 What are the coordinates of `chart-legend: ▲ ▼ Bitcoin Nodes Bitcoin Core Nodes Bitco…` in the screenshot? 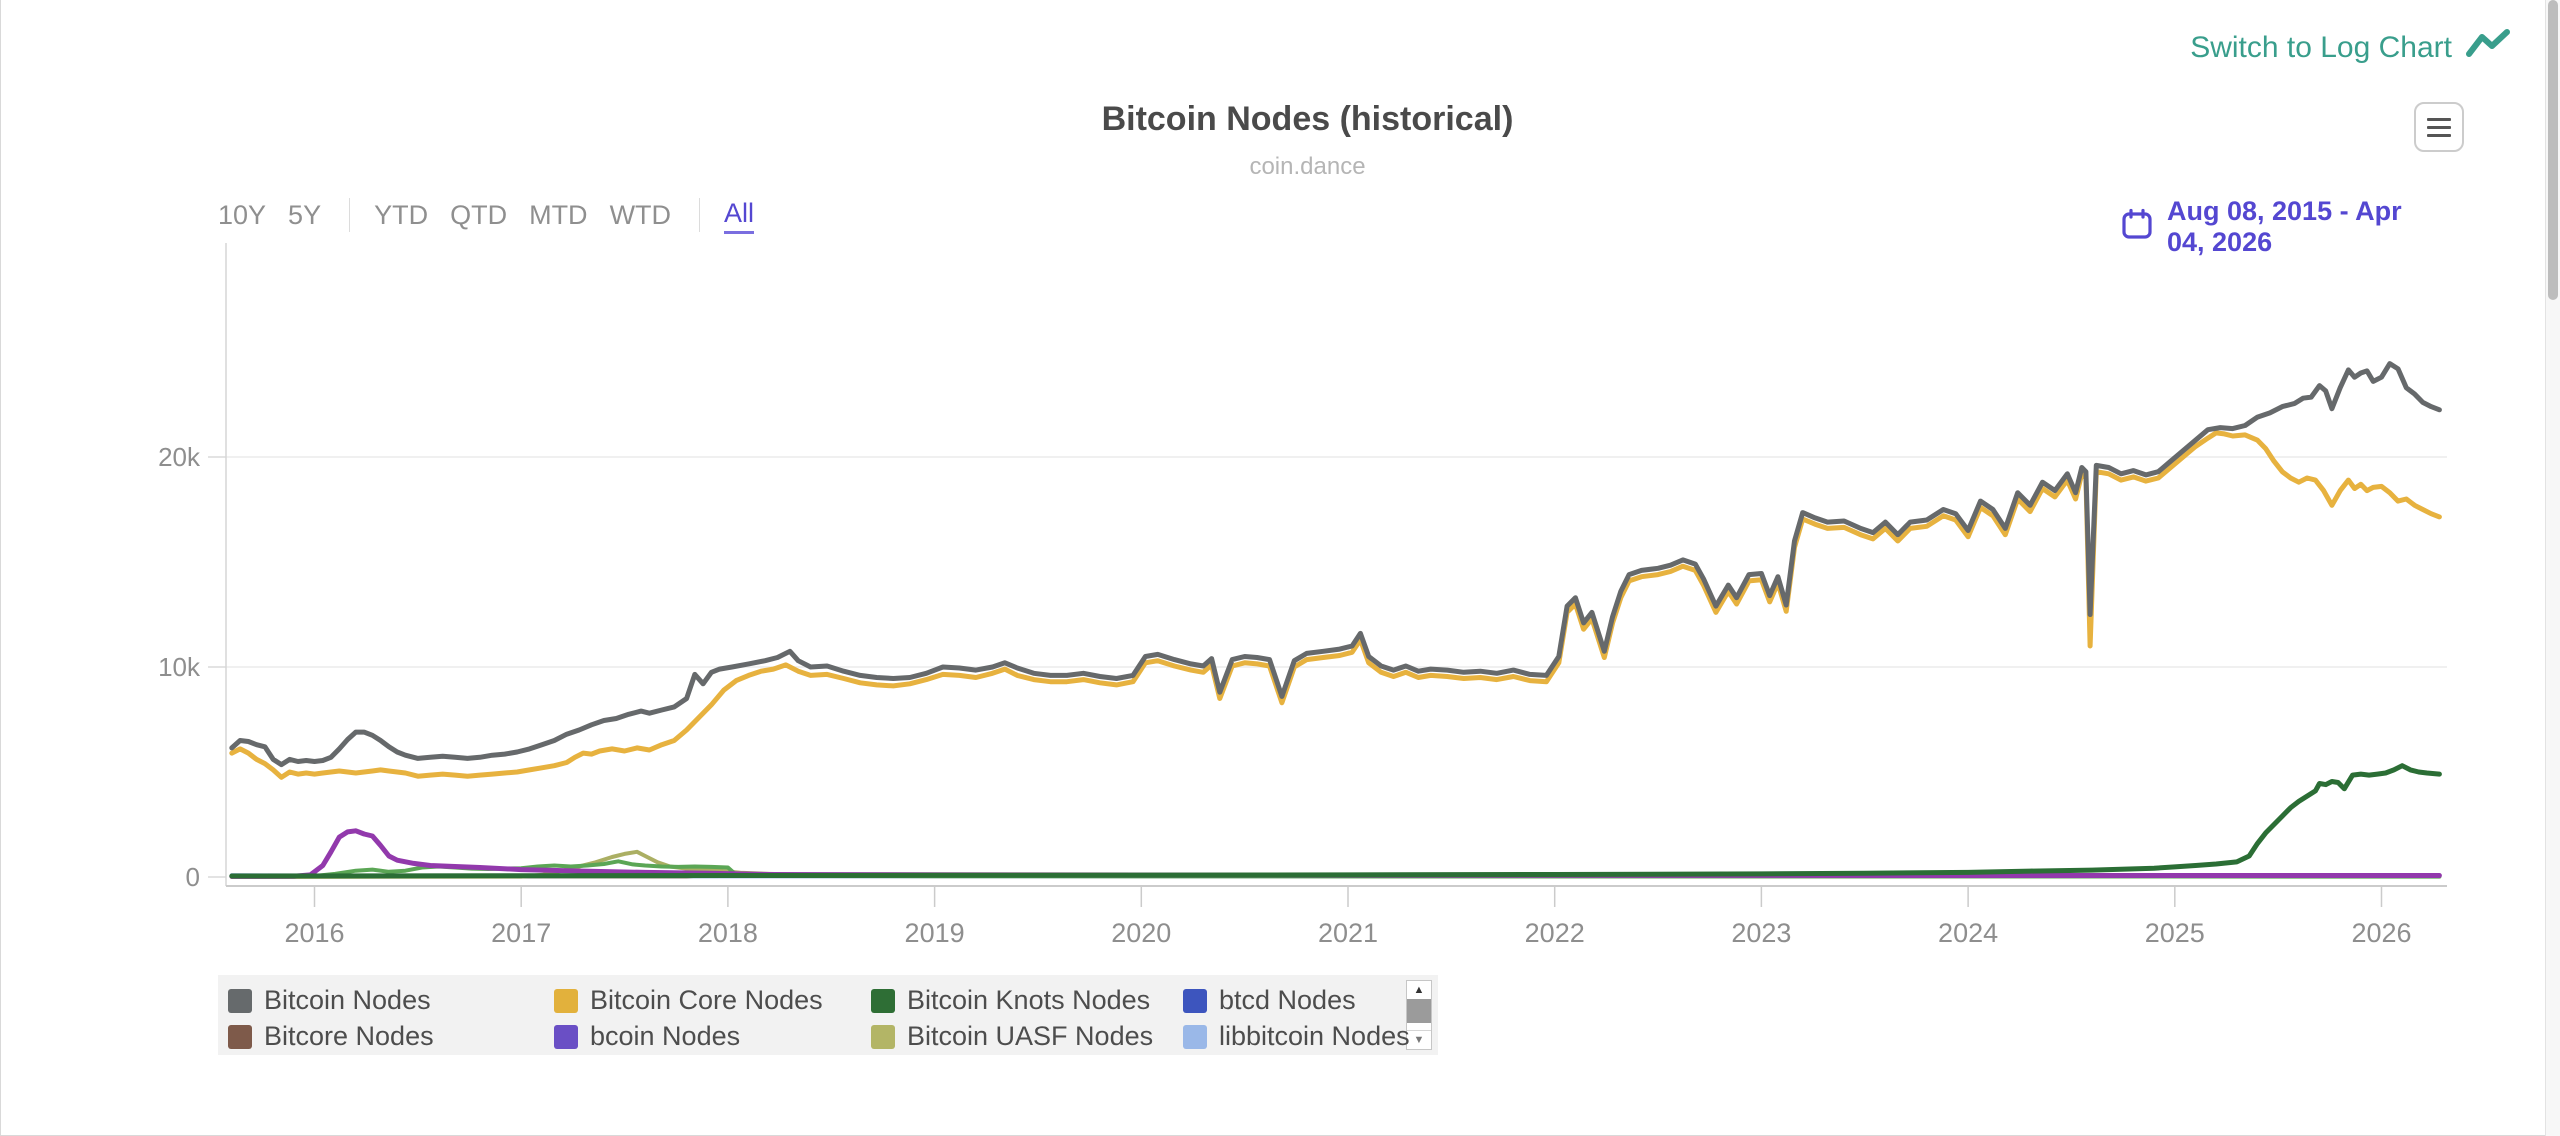 It's located at (828, 1015).